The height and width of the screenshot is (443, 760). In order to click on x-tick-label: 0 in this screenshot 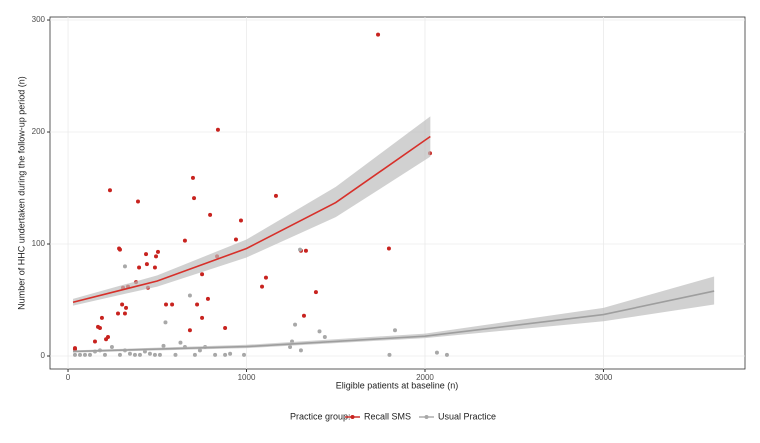, I will do `click(68, 377)`.